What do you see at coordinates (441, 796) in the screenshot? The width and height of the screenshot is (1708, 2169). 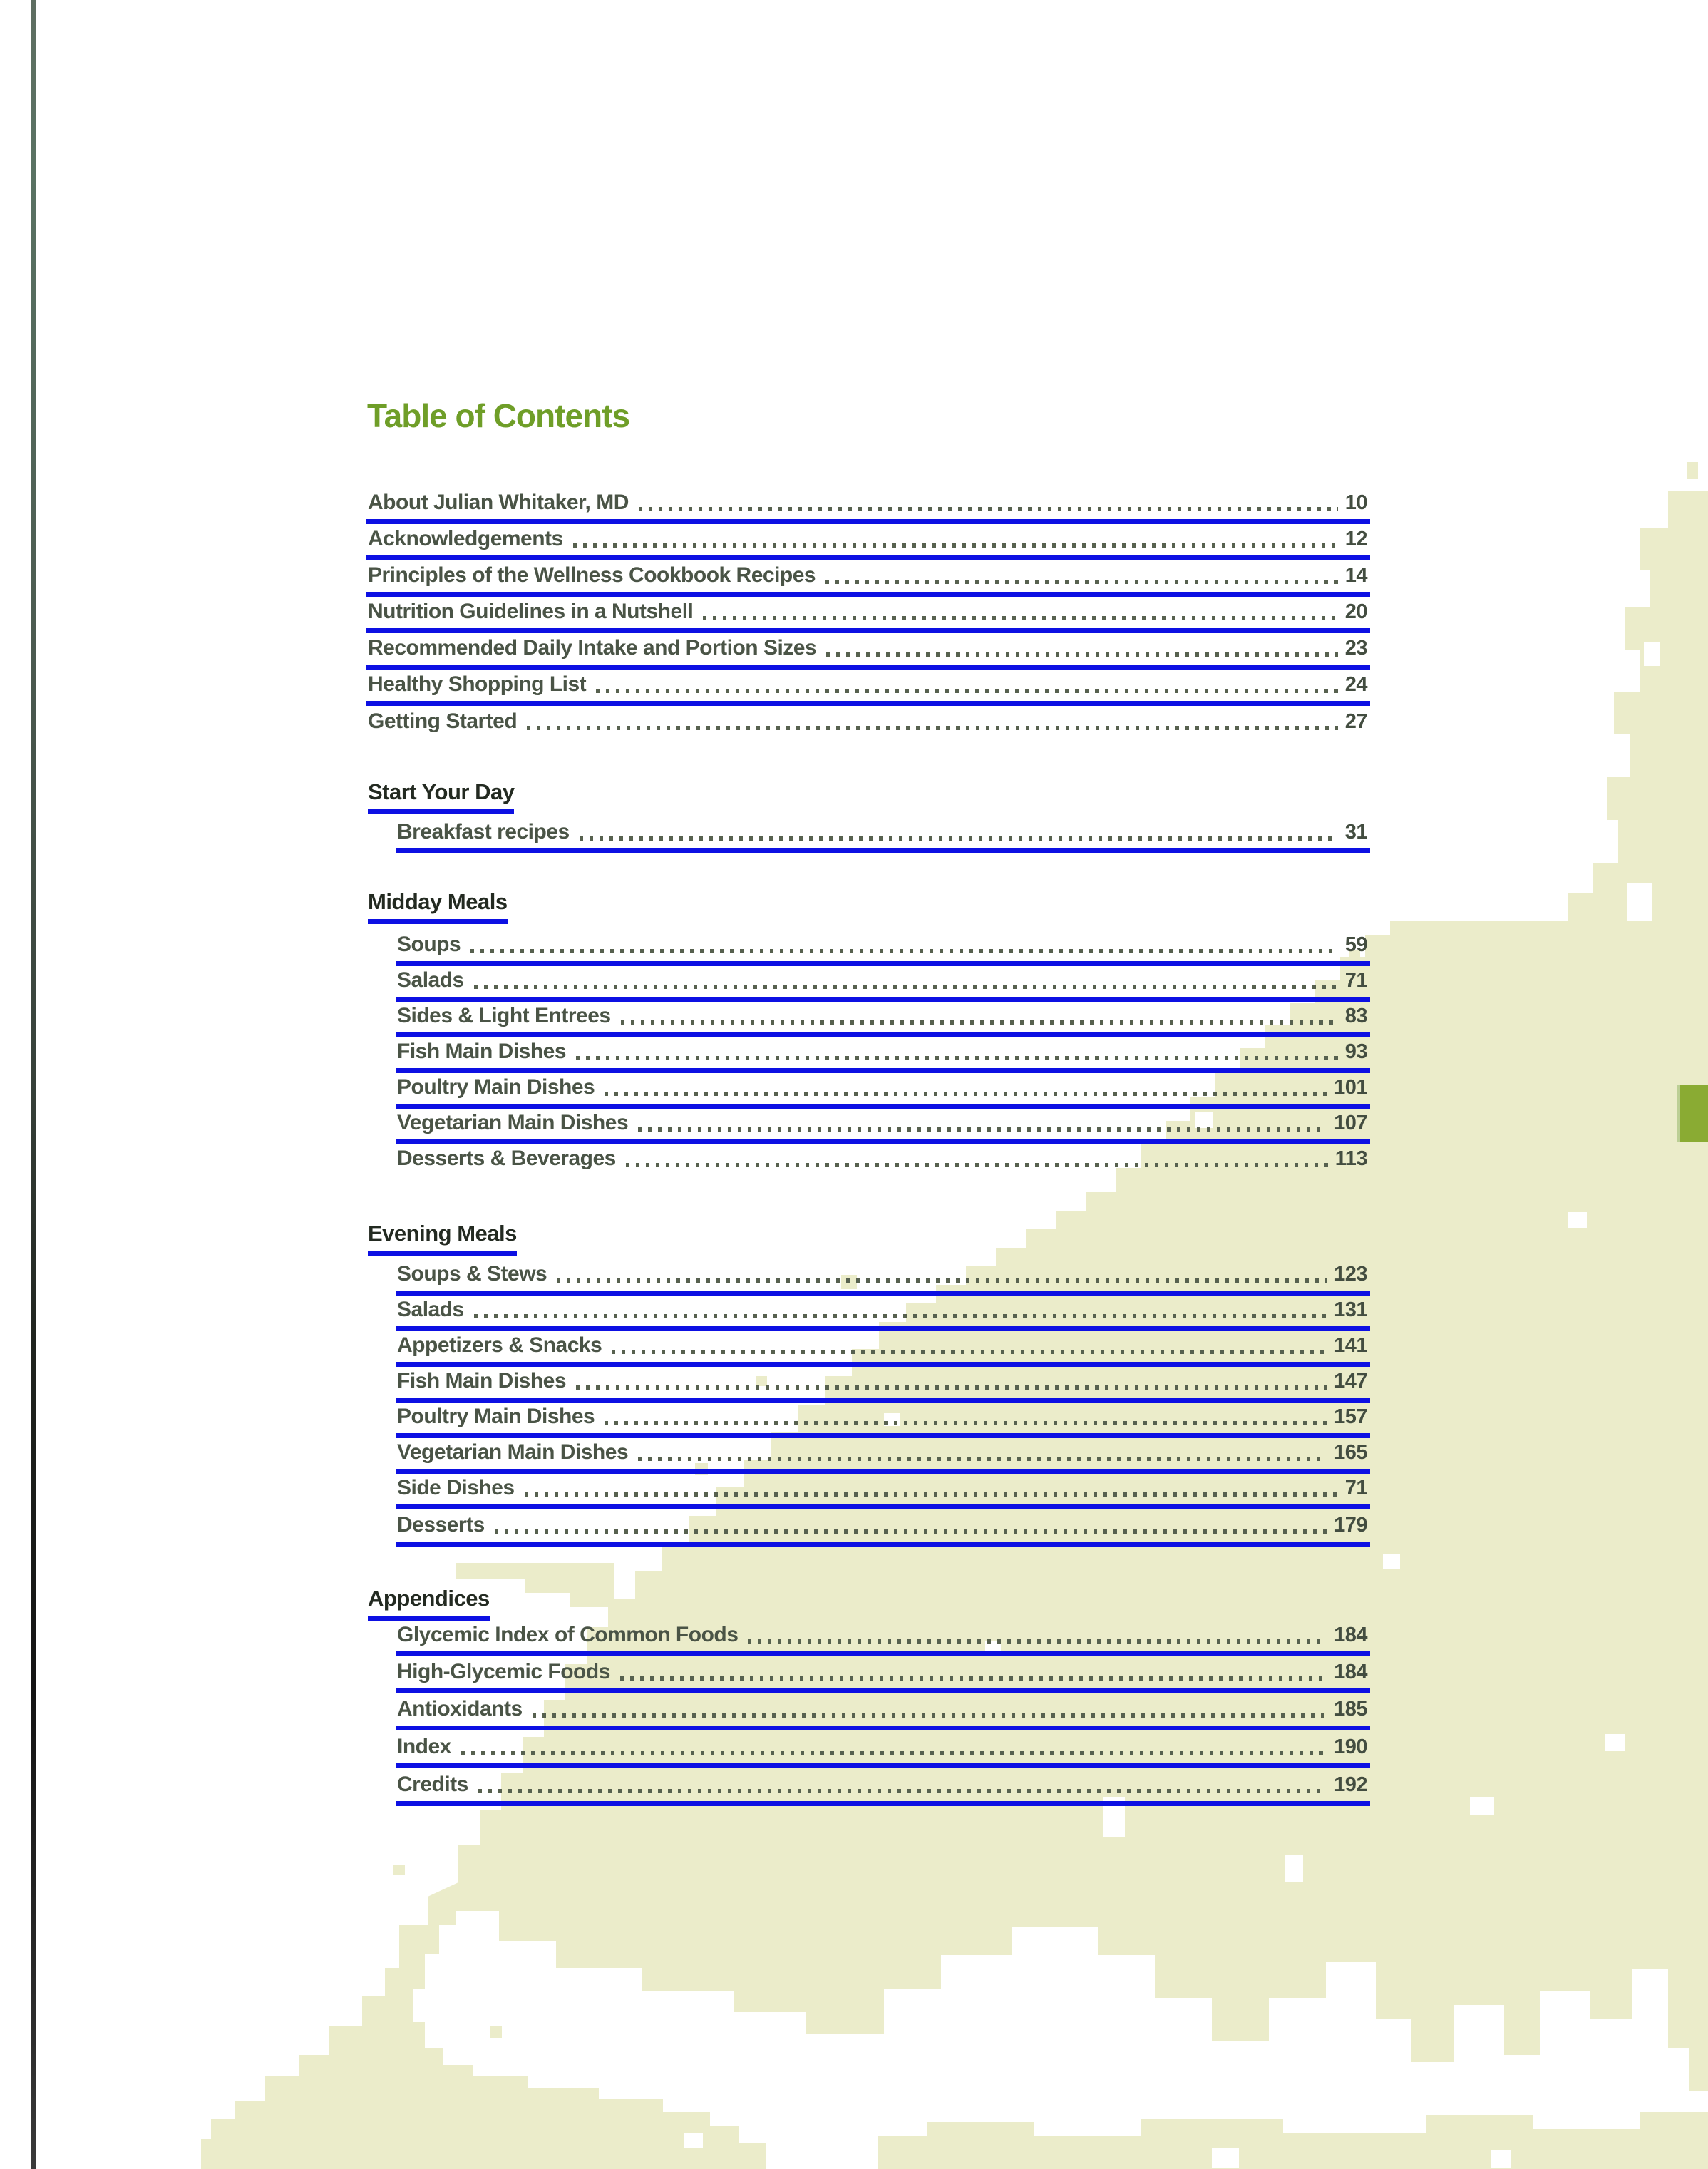 I see `section-heading-start-your-day: Start Your Day` at bounding box center [441, 796].